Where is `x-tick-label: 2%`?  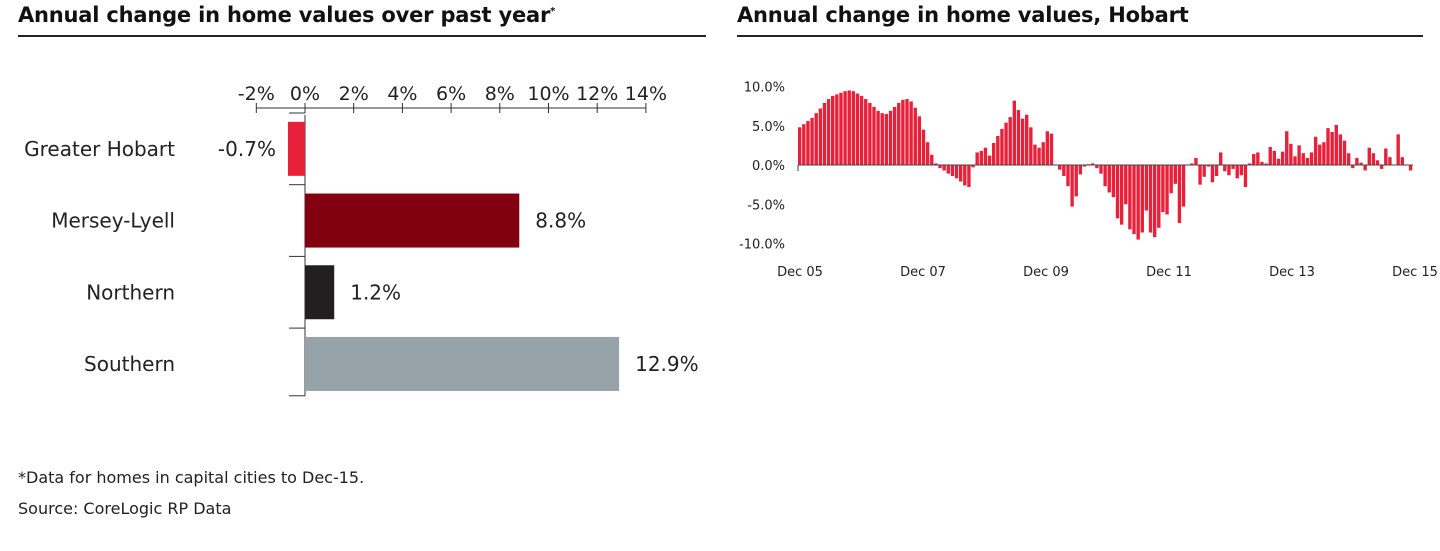
x-tick-label: 2% is located at coordinates (354, 94).